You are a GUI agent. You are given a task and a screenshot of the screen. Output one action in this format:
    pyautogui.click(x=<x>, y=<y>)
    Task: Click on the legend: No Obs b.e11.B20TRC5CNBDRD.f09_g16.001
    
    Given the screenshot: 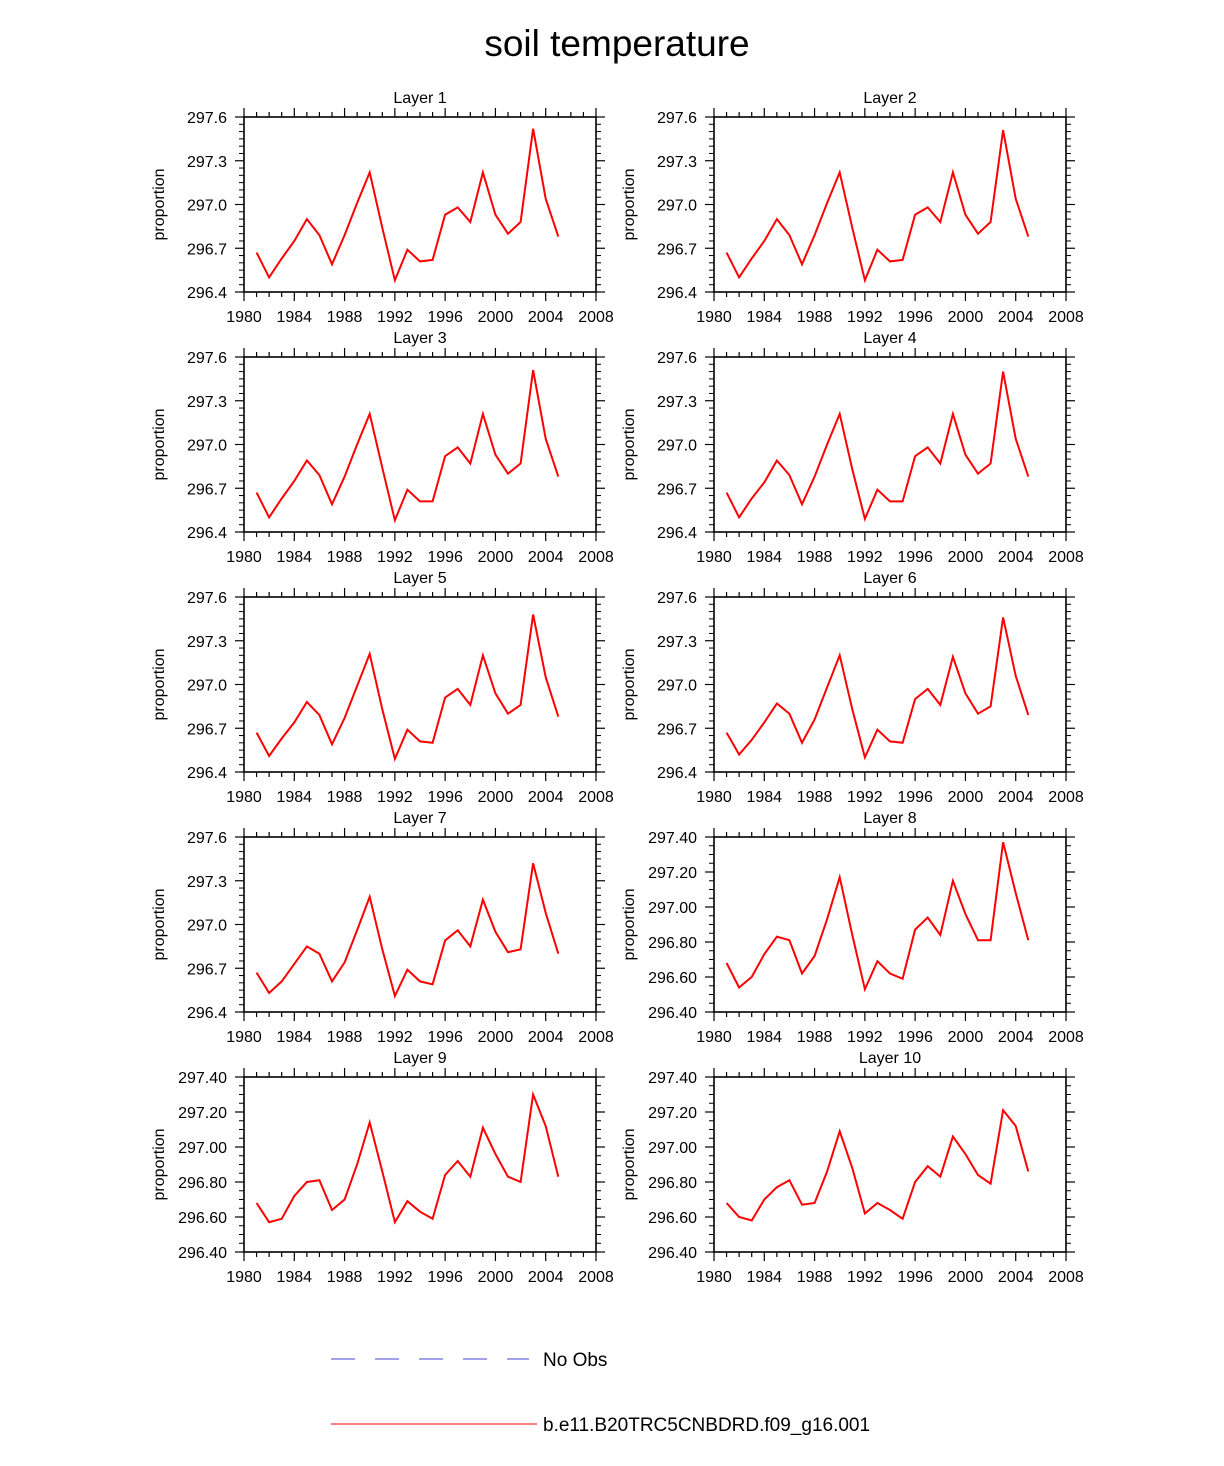 What is the action you would take?
    pyautogui.click(x=600, y=1393)
    